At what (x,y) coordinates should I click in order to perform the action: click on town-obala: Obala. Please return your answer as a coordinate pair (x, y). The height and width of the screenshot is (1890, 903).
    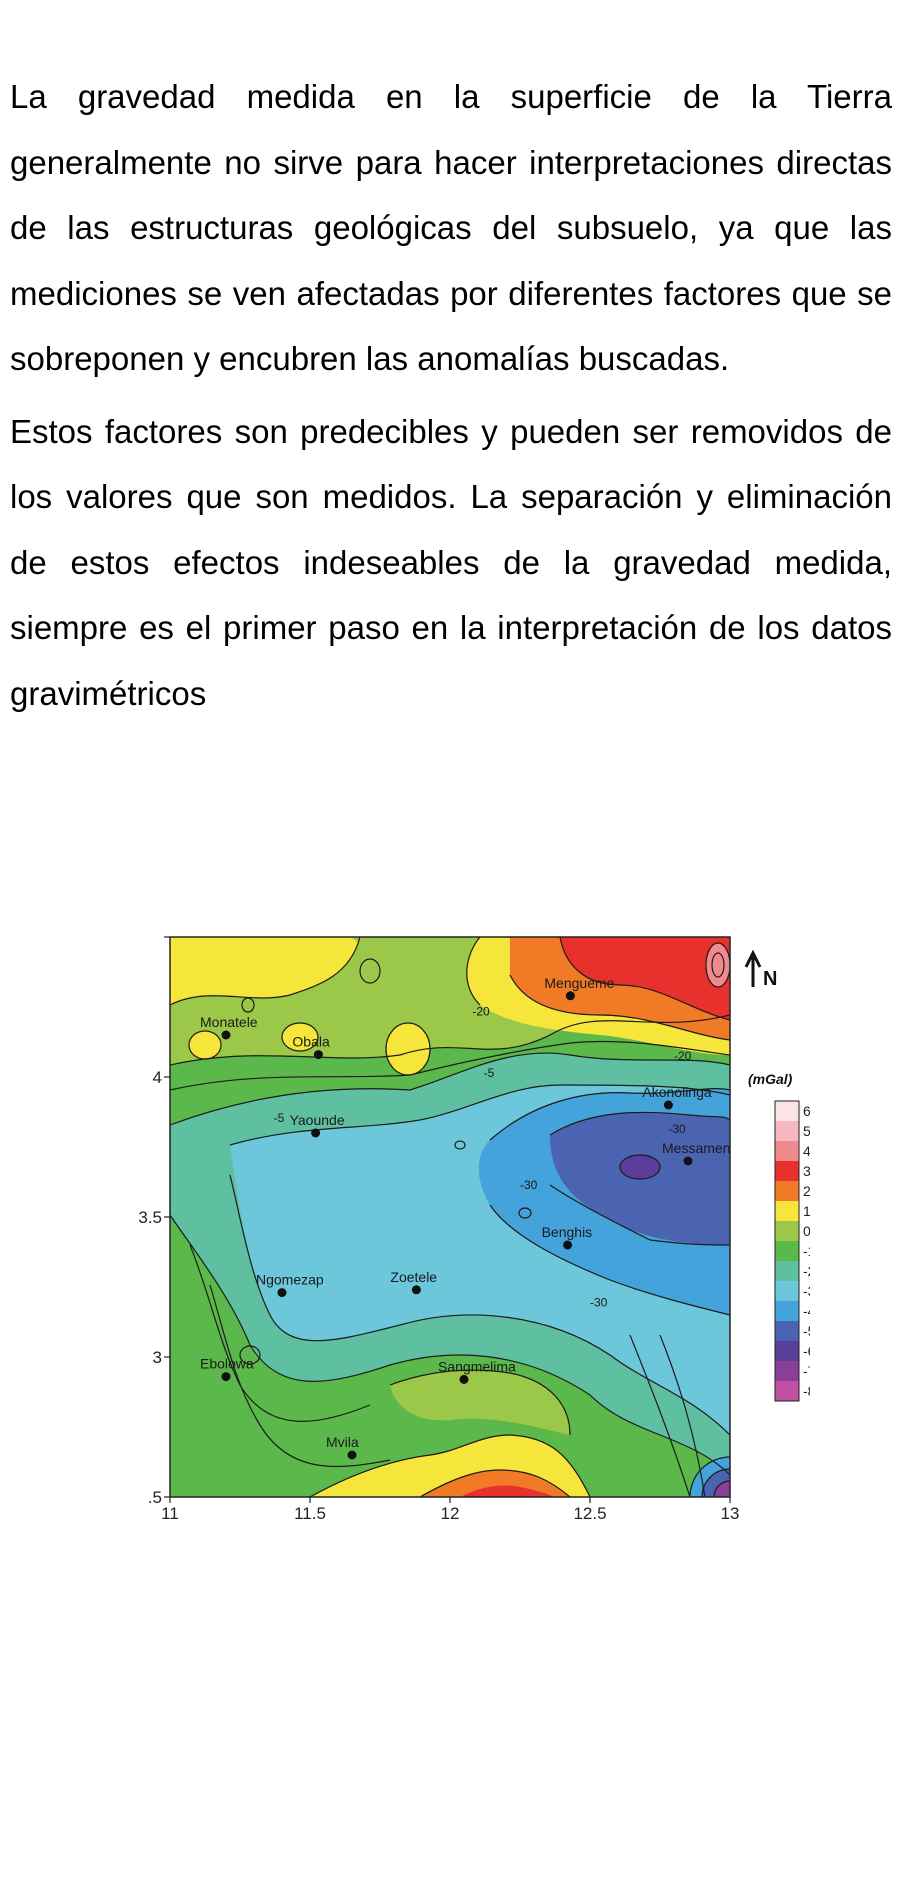
    Looking at the image, I should click on (311, 1047).